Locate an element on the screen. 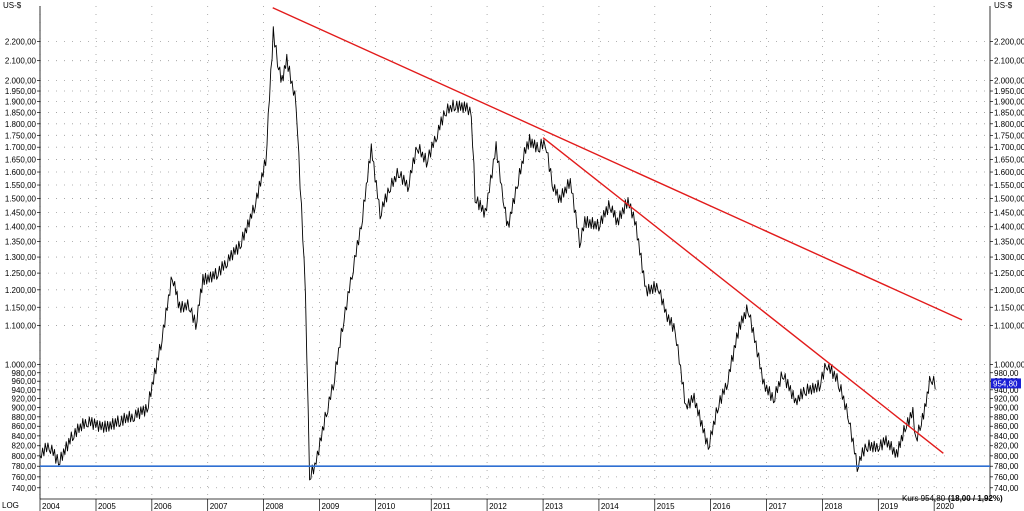 This screenshot has height=511, width=1024. x-tick-label: 2006 is located at coordinates (163, 506).